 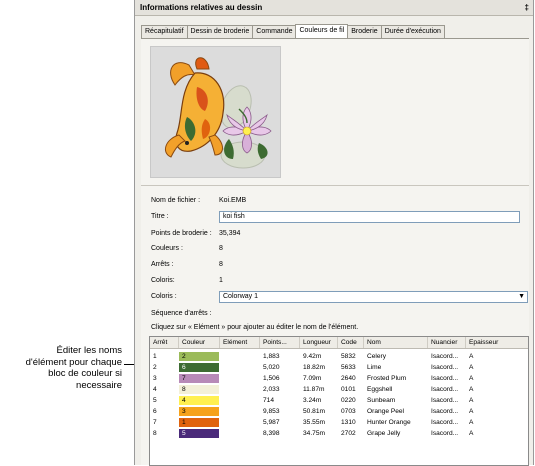 What do you see at coordinates (233, 200) in the screenshot?
I see `filename-value: Koi.EMB` at bounding box center [233, 200].